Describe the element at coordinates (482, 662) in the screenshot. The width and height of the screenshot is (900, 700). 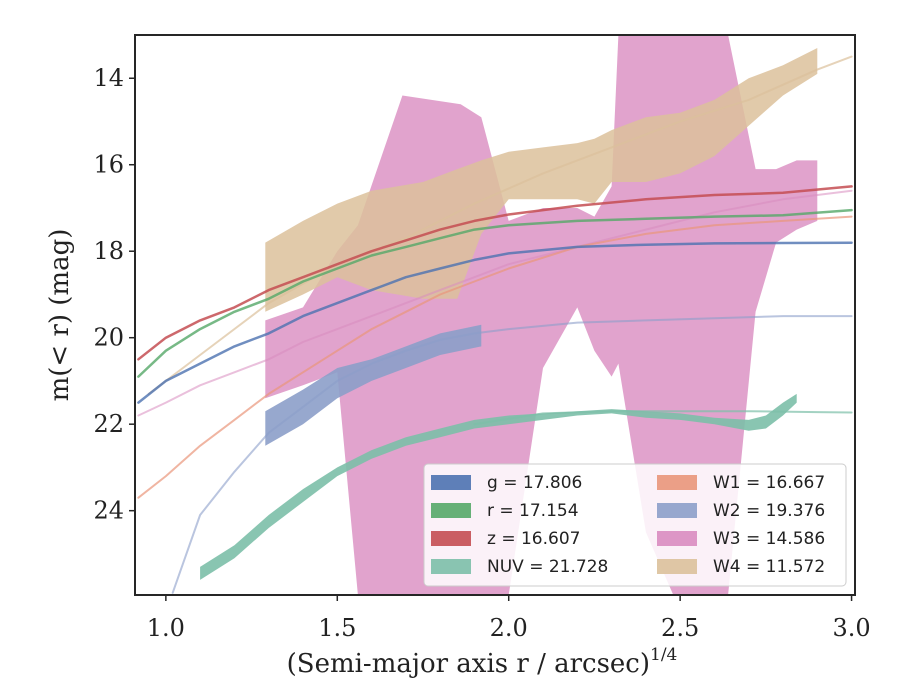
I see `x-axis-label: (Semi-major axis r / arcsec)1/4` at that location.